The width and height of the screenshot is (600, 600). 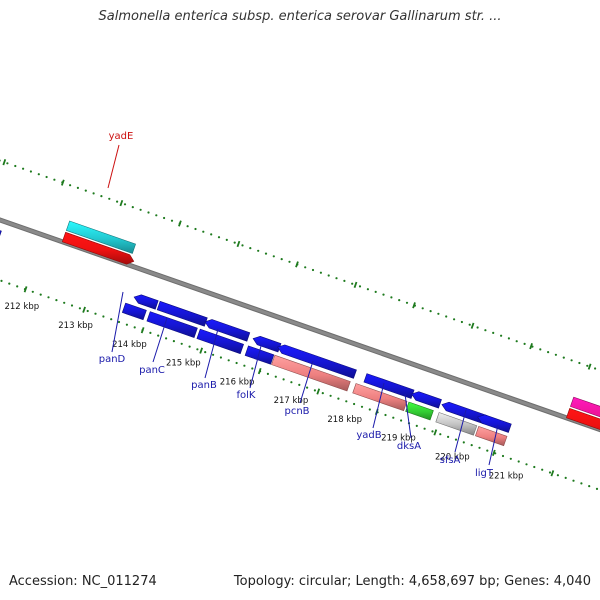 What do you see at coordinates (296, 411) in the screenshot?
I see `gene-label-pcnB: pcnB` at bounding box center [296, 411].